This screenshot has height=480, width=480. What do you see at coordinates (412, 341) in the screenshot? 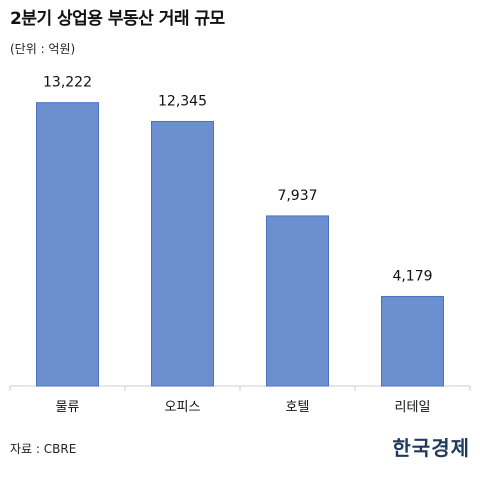
I see `bar-리테일` at bounding box center [412, 341].